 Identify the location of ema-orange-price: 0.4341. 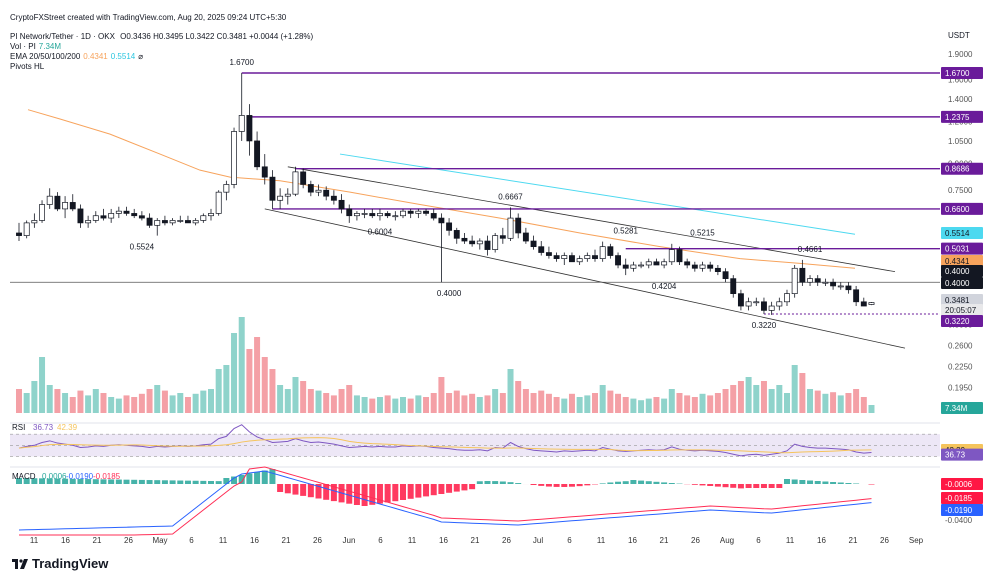
(957, 261).